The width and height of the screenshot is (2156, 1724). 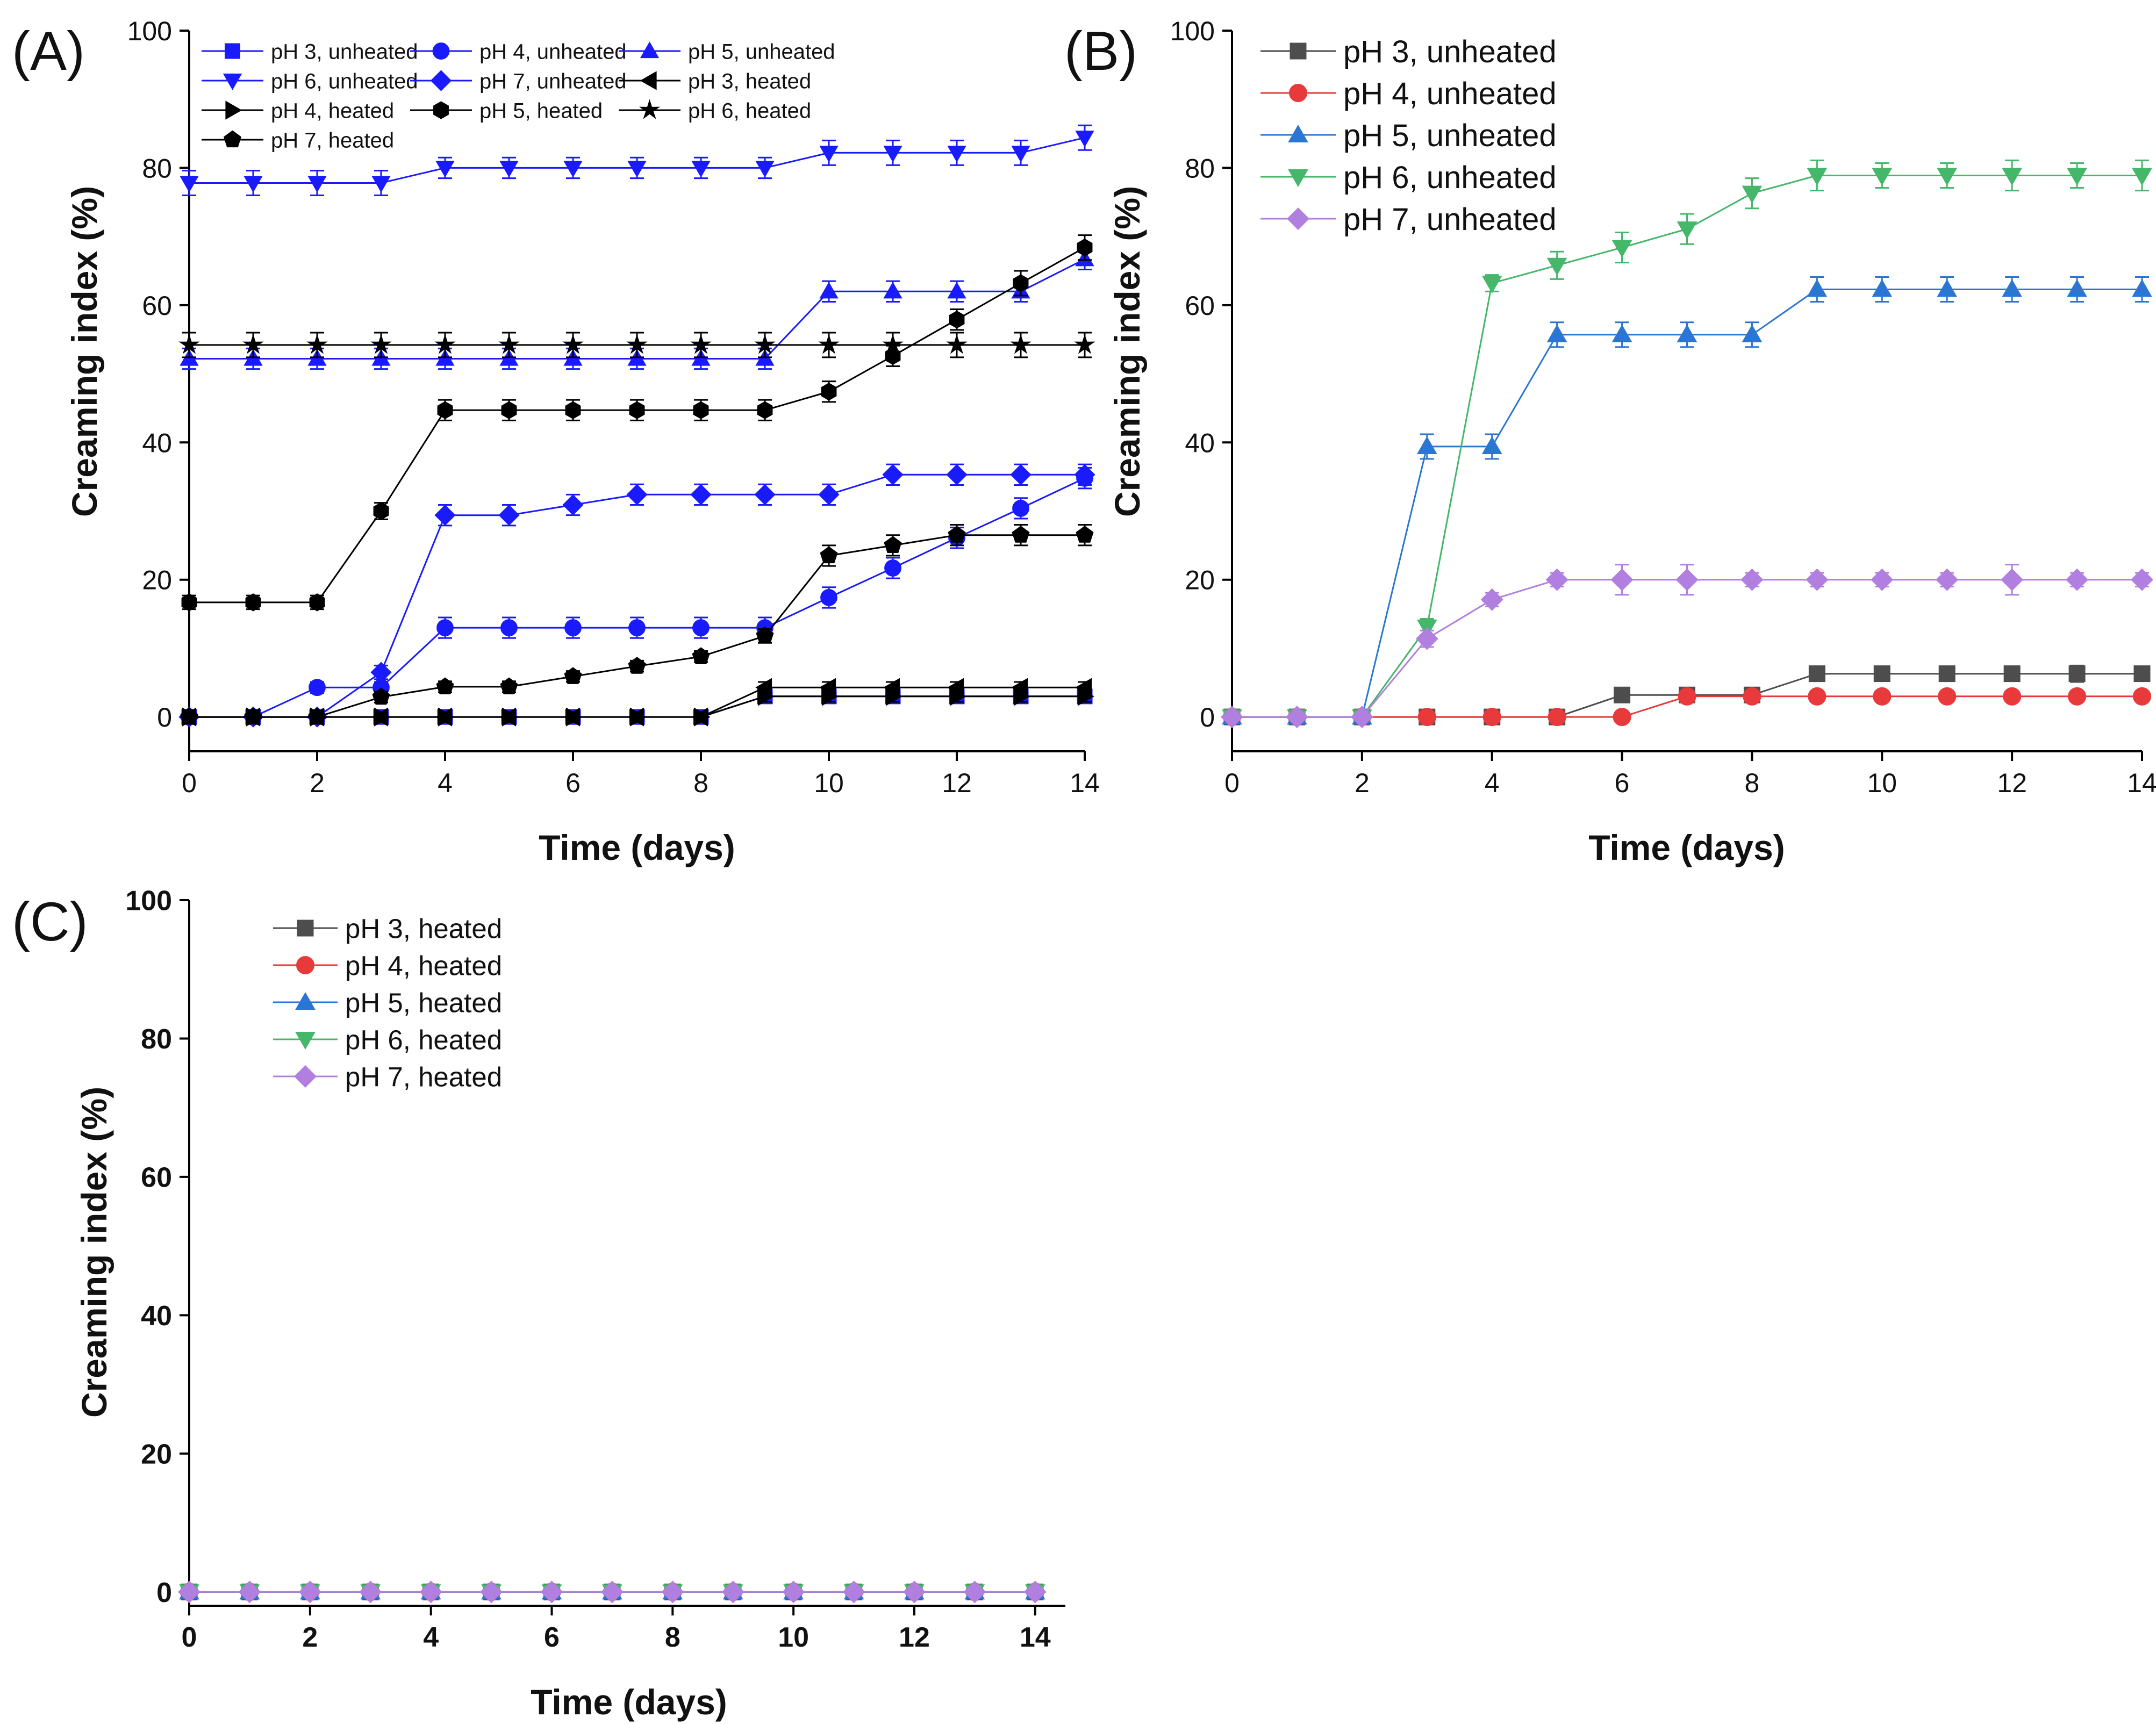 I want to click on y-tick-label: 60, so click(x=1200, y=306).